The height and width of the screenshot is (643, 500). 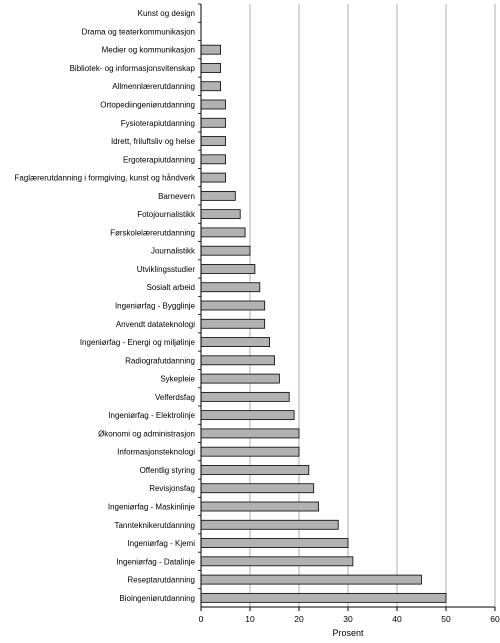 I want to click on x-axis-title: Prosent, so click(x=348, y=633).